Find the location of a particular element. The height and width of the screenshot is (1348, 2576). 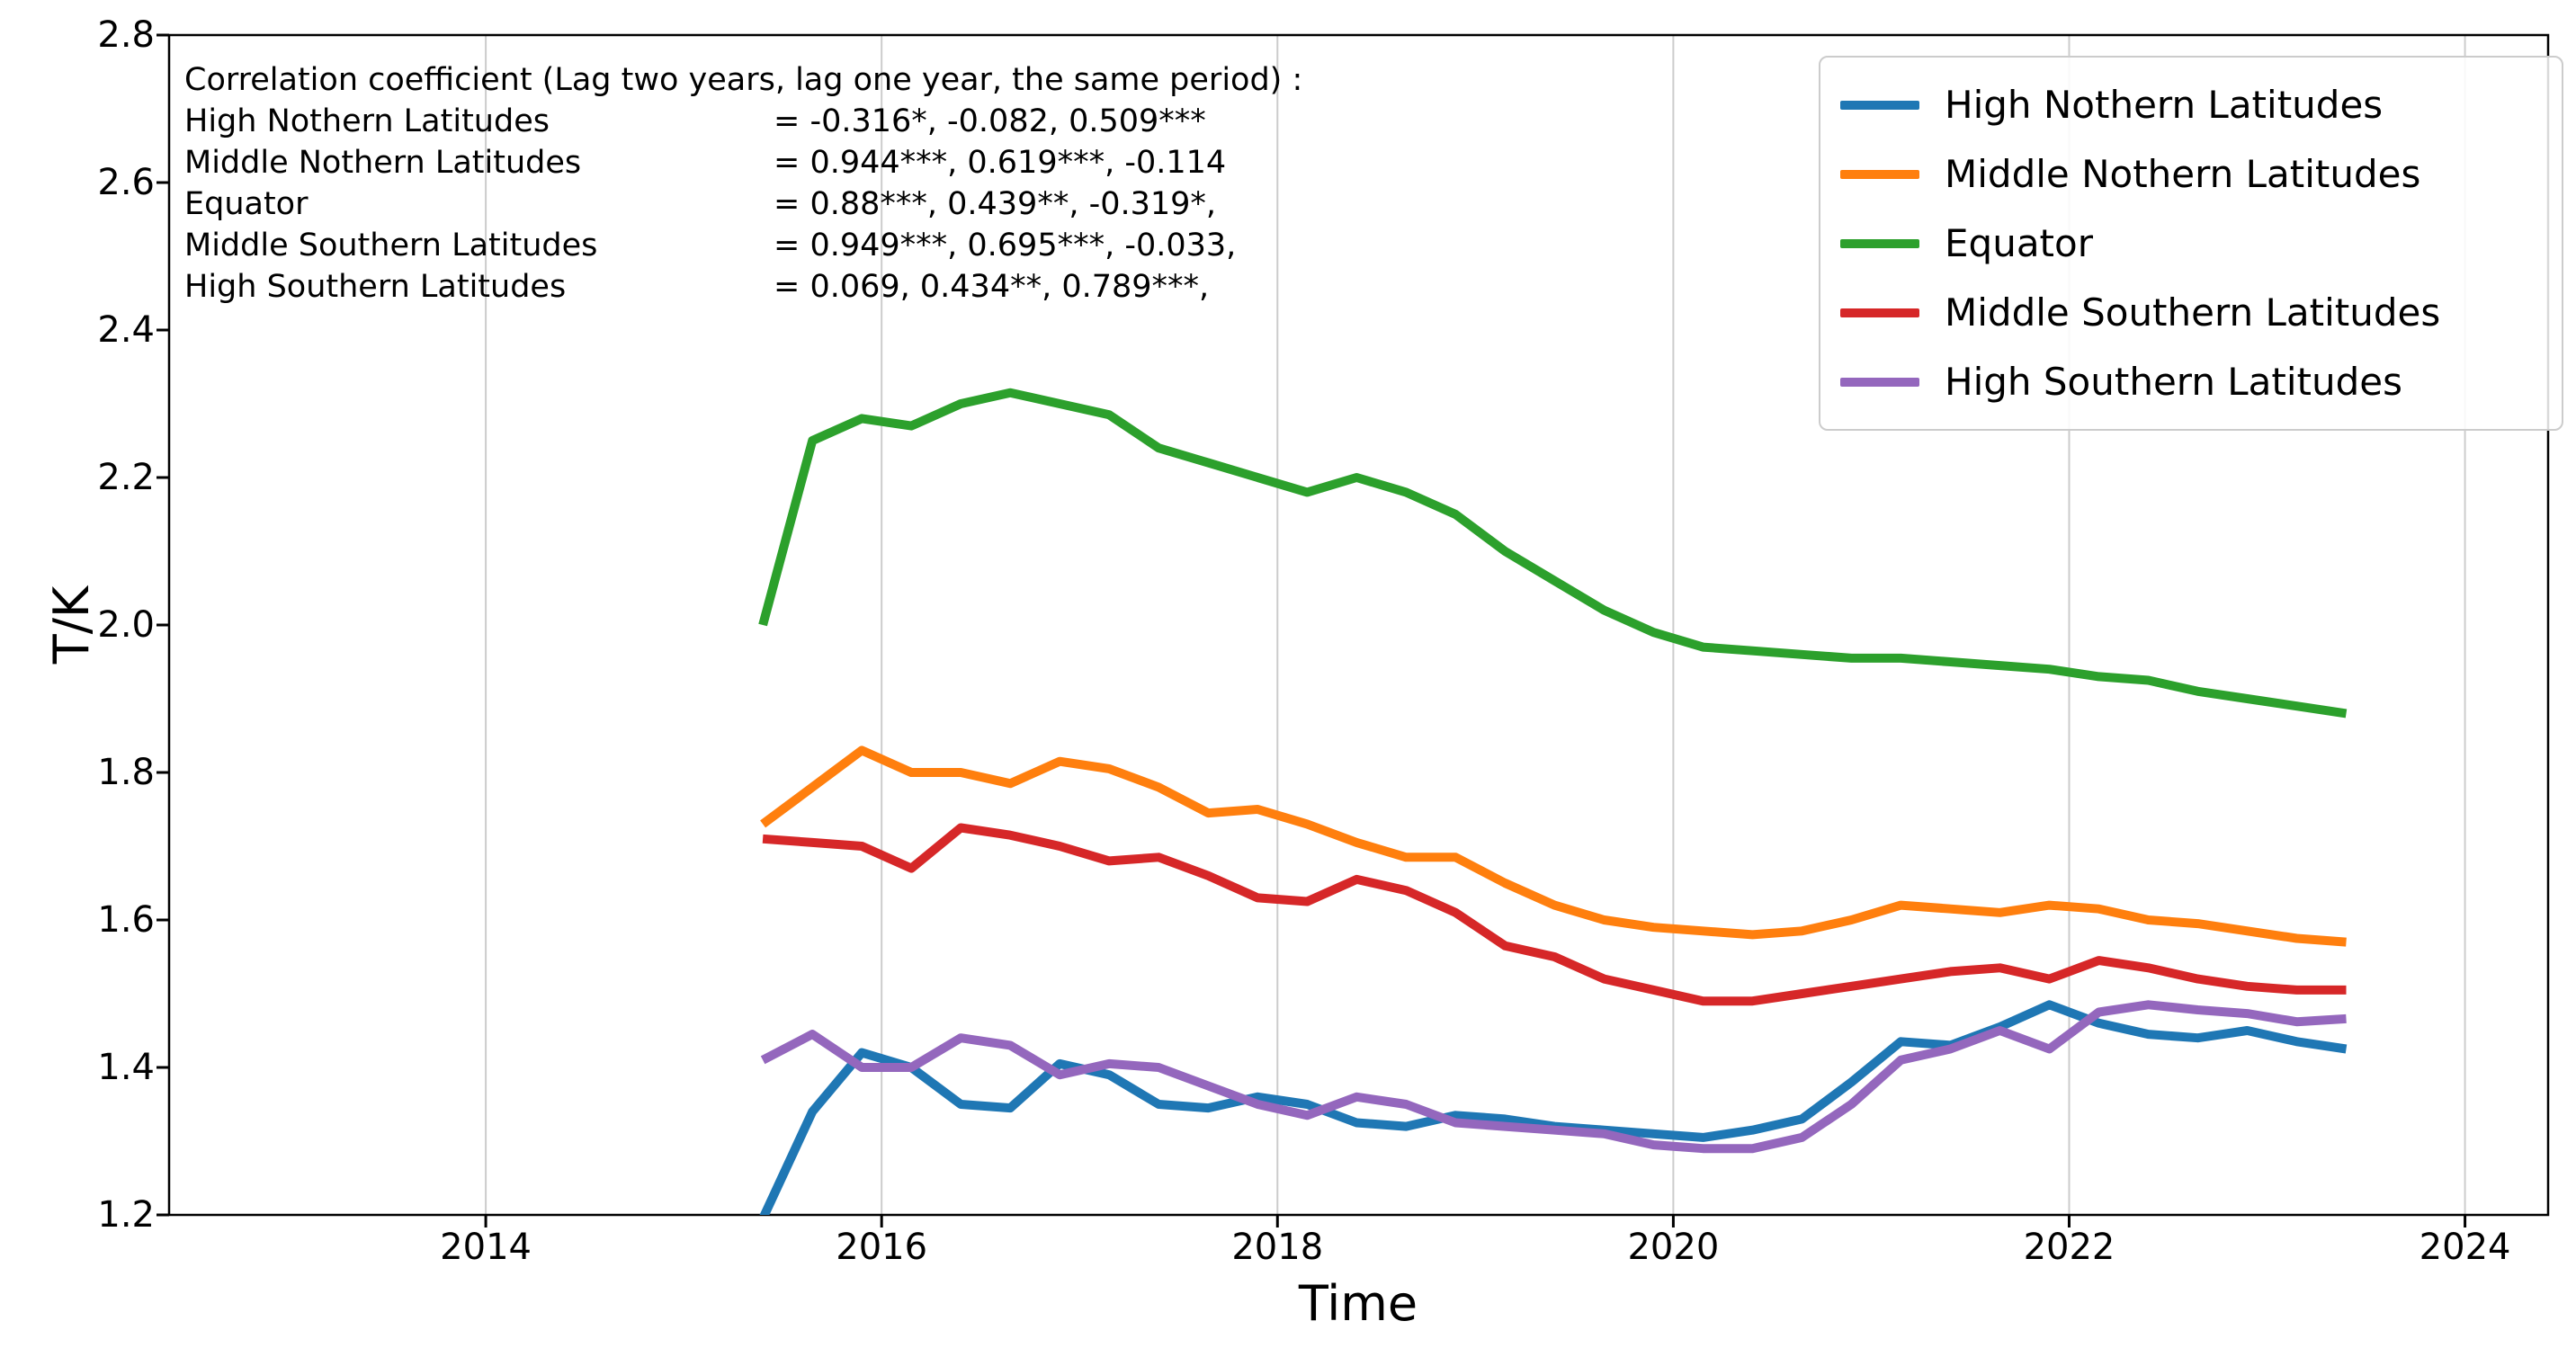

correlation-row-value: = 0.88***, 0.439**, -0.319*, is located at coordinates (996, 204).